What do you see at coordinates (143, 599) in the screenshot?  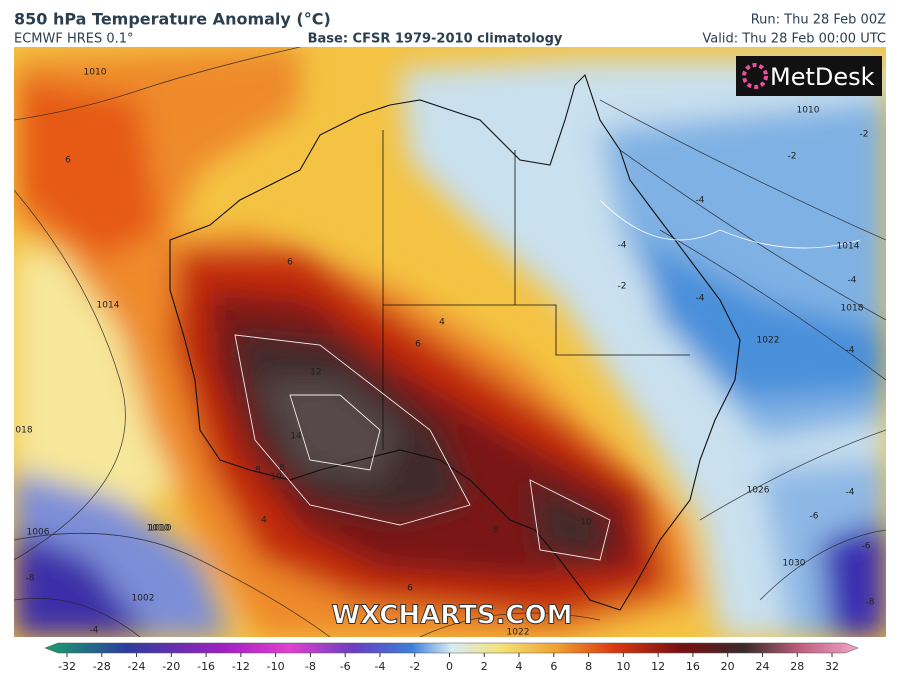 I see `contour-label: 1002` at bounding box center [143, 599].